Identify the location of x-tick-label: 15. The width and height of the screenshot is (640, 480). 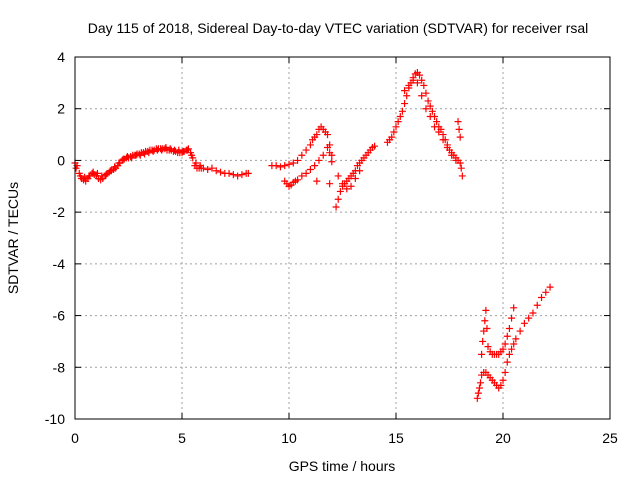
(396, 438).